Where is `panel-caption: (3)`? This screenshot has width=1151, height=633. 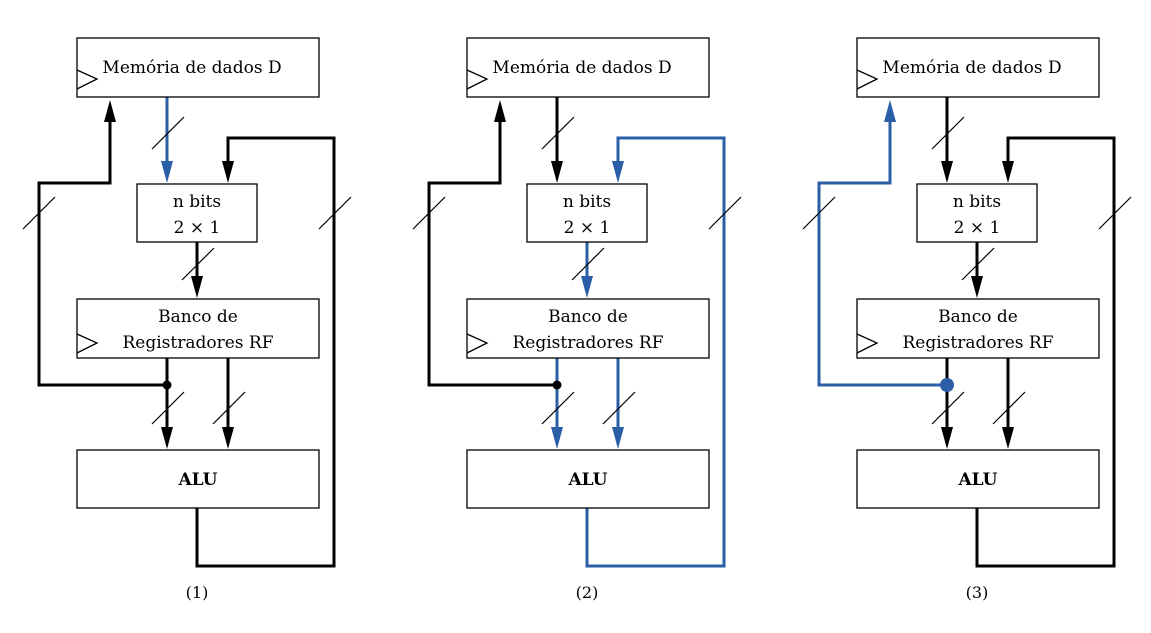
panel-caption: (3) is located at coordinates (977, 592).